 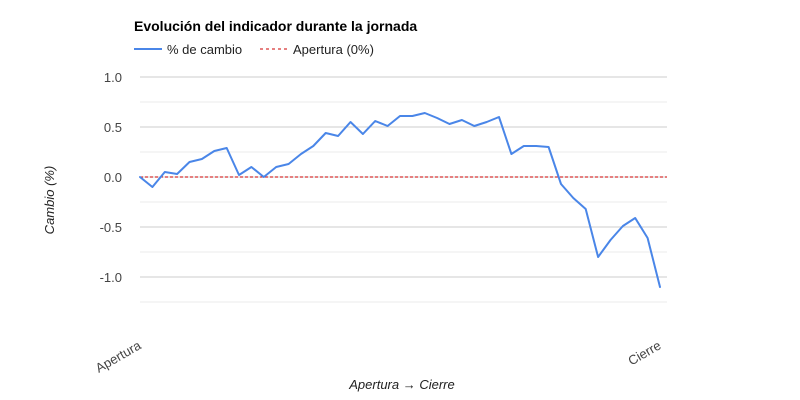 I want to click on legend-label-baseline: Apertura (0%), so click(x=333, y=49).